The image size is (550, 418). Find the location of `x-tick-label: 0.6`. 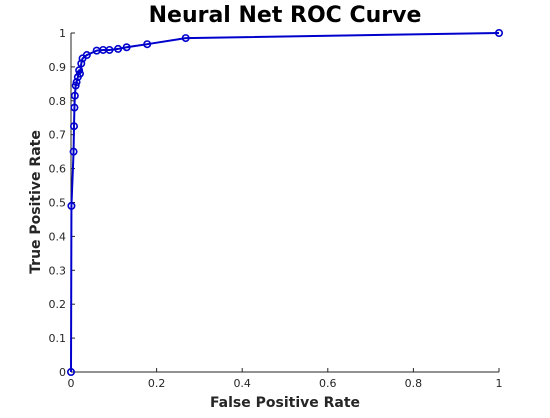

x-tick-label: 0.6 is located at coordinates (328, 383).